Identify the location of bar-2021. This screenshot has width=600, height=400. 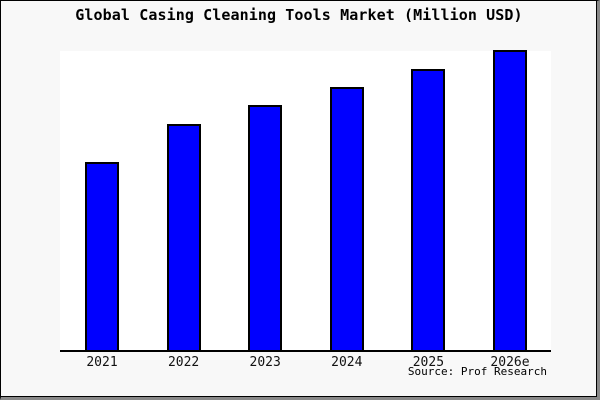
(102, 255).